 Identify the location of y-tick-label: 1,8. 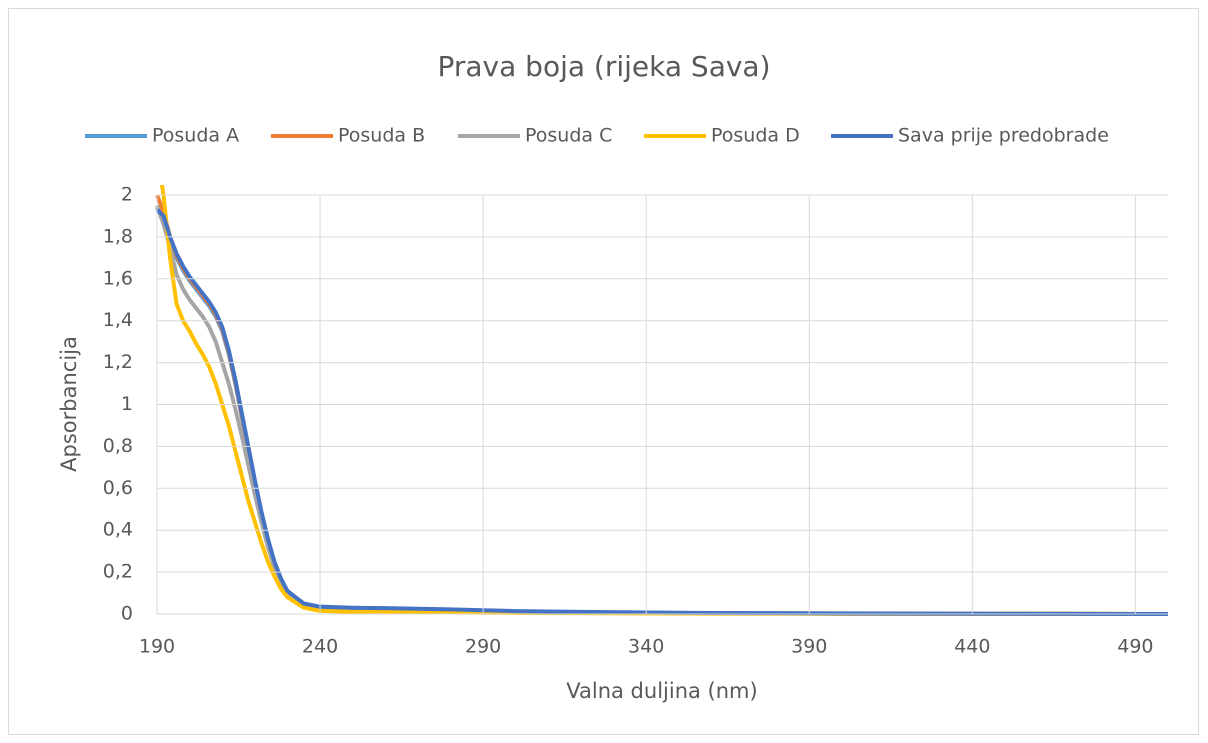
(118, 236).